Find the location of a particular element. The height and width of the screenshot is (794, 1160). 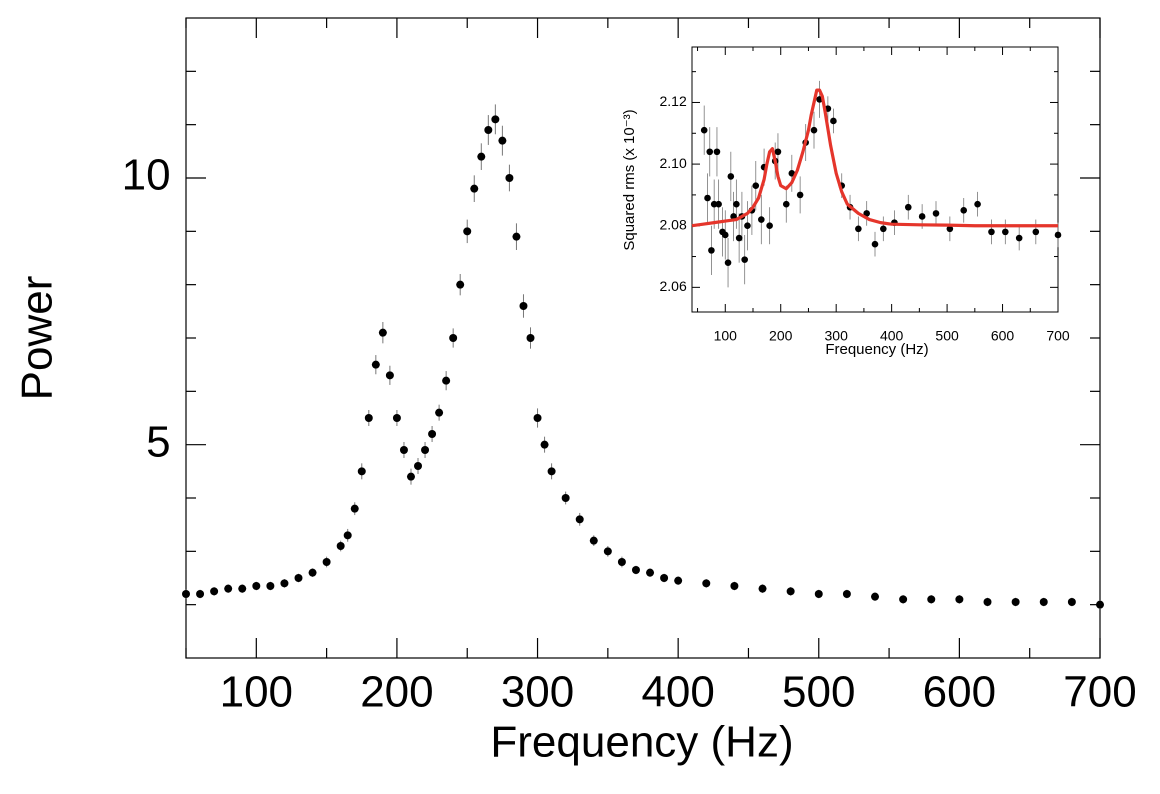

y-axis-label: Power is located at coordinates (37, 338).